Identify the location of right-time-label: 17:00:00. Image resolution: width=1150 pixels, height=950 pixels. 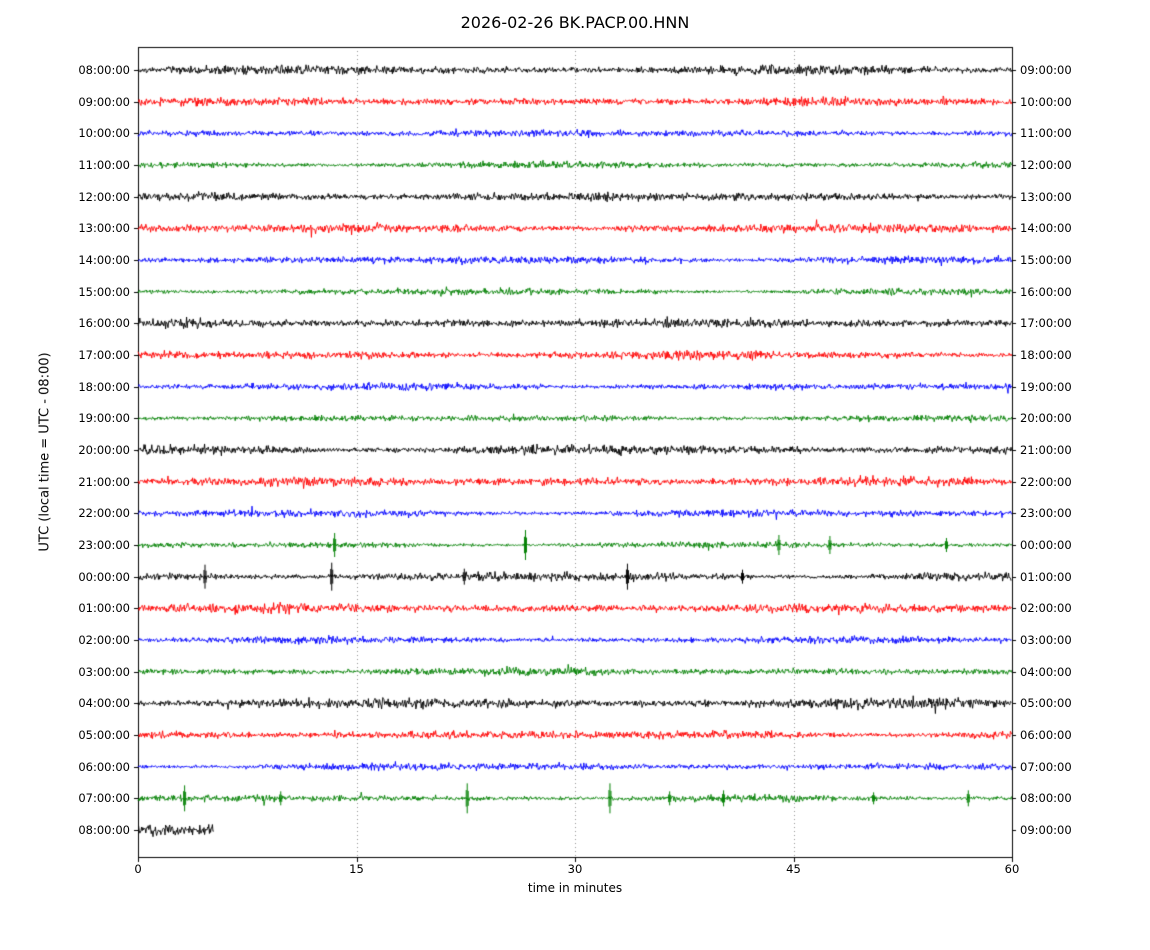
(1046, 323).